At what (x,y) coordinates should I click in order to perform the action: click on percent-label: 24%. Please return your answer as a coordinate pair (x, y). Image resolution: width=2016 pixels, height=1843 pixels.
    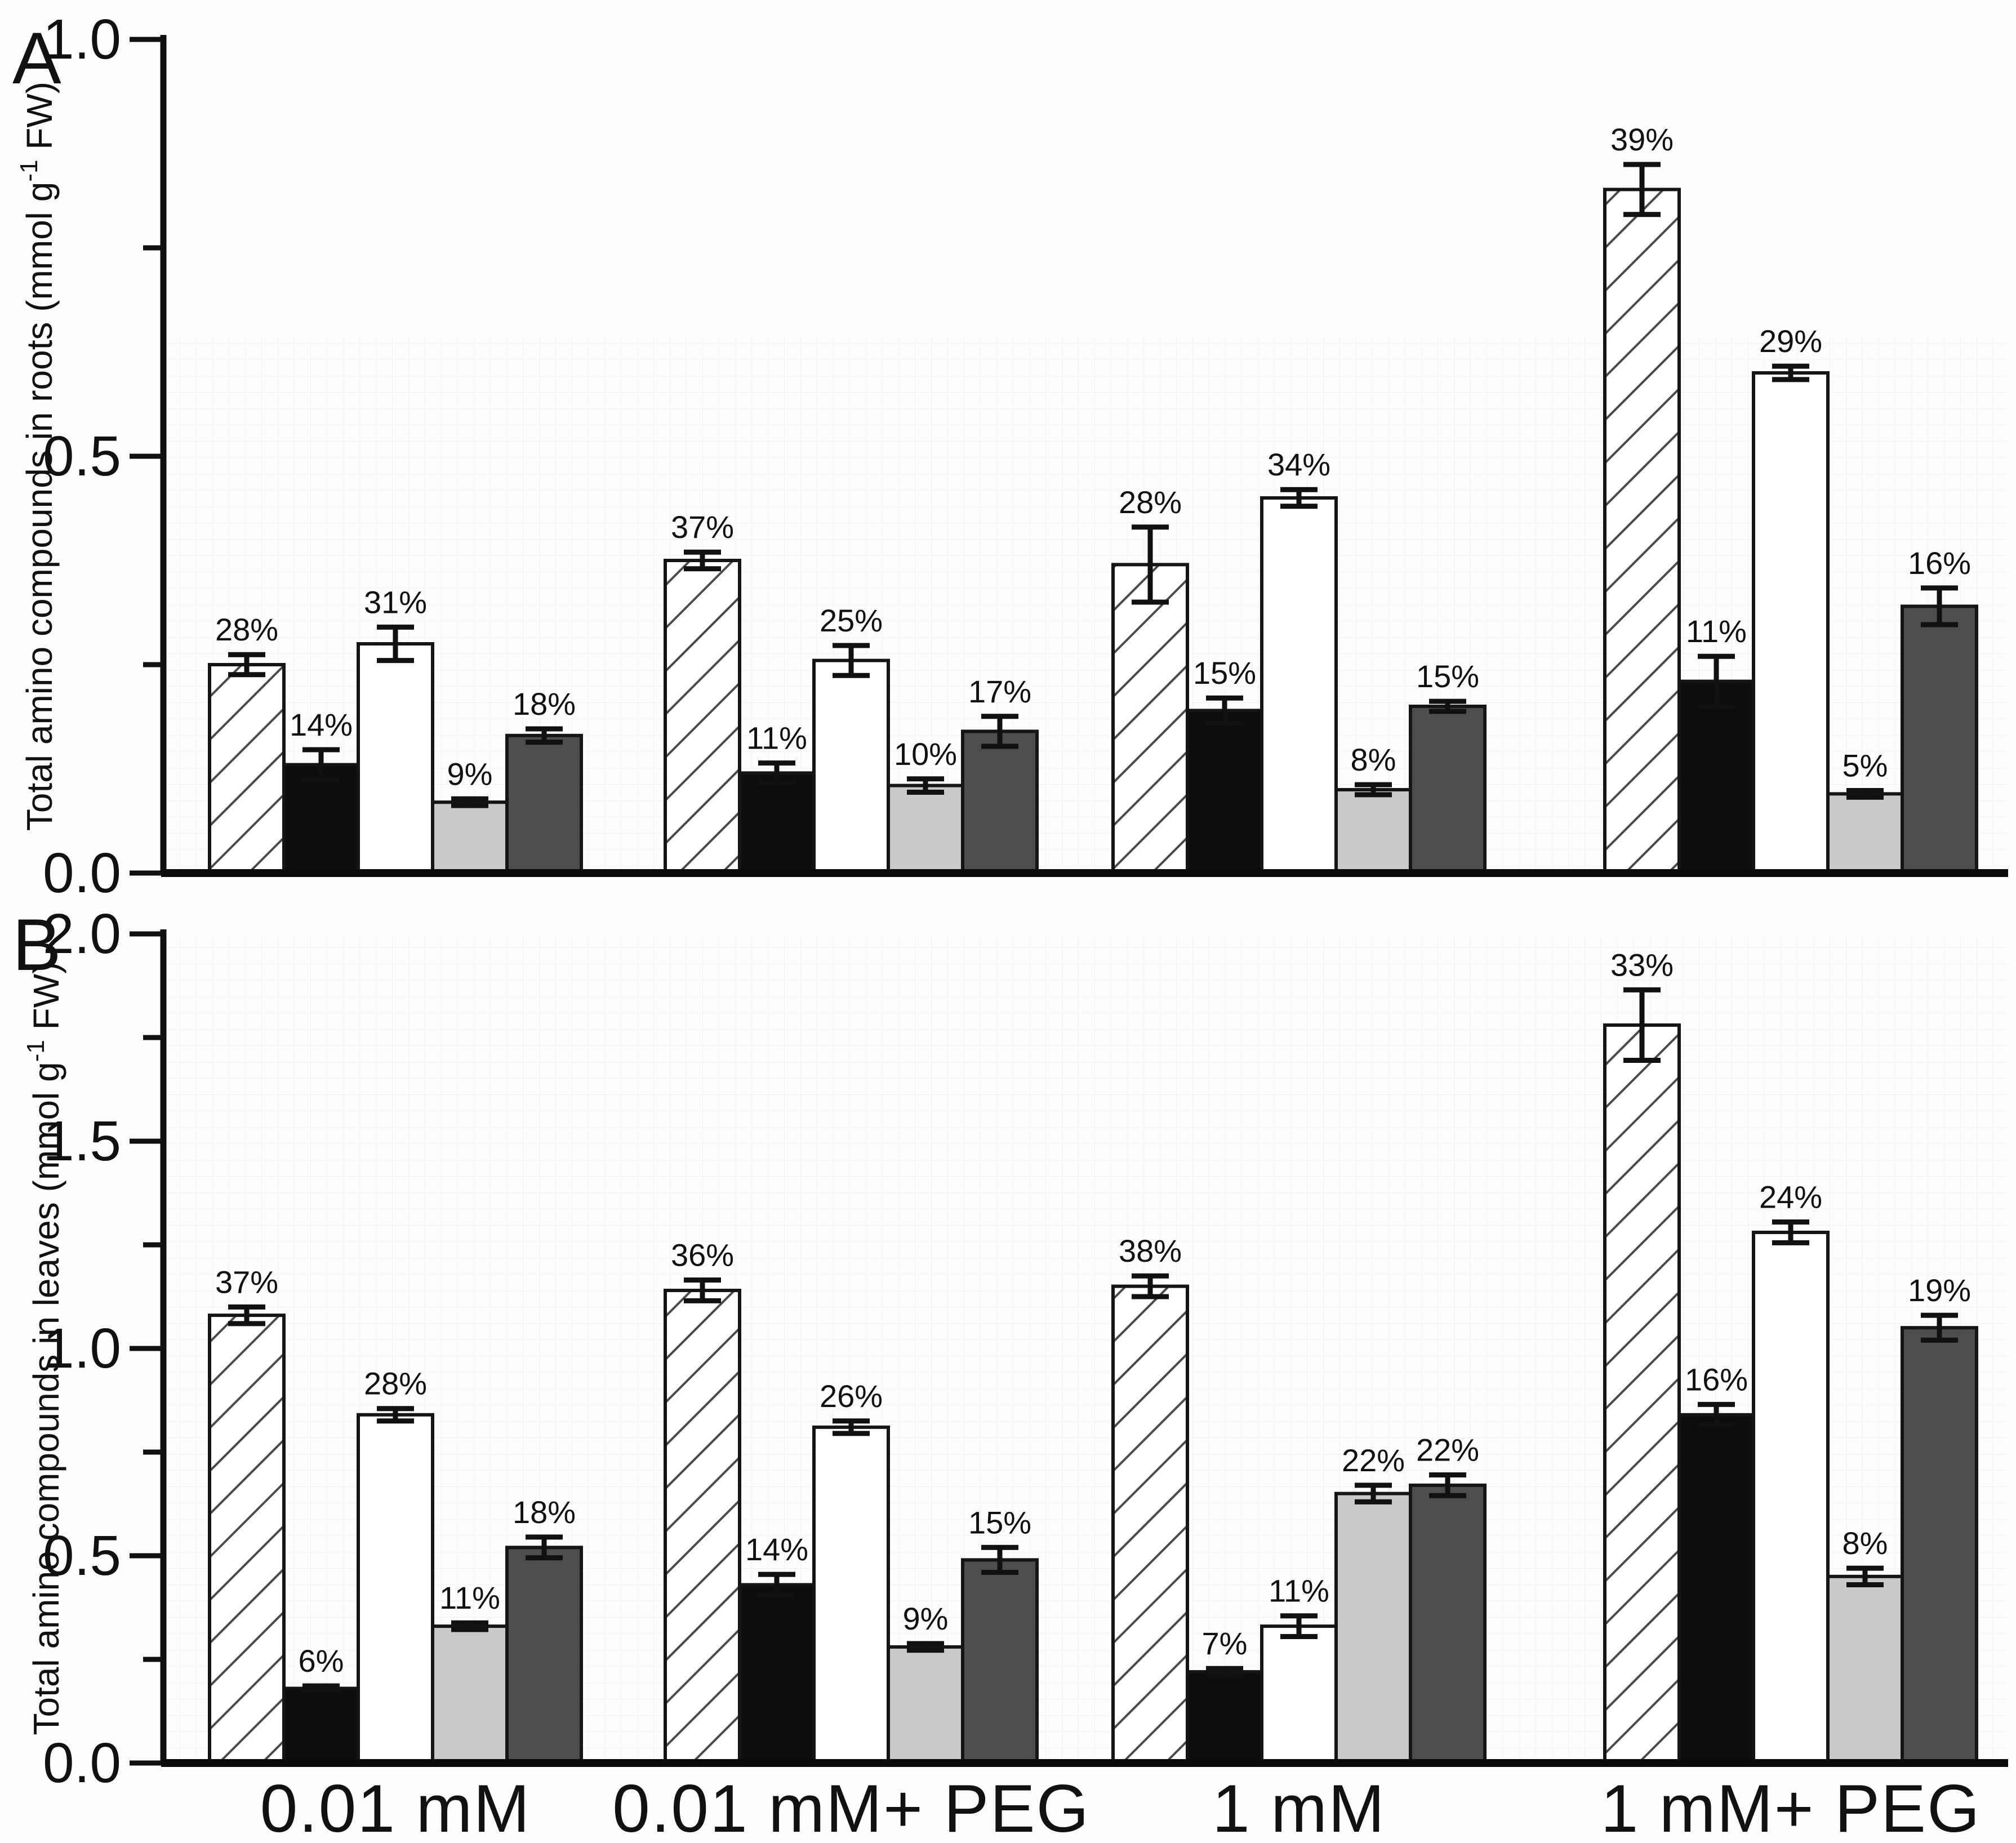
    Looking at the image, I should click on (1791, 1197).